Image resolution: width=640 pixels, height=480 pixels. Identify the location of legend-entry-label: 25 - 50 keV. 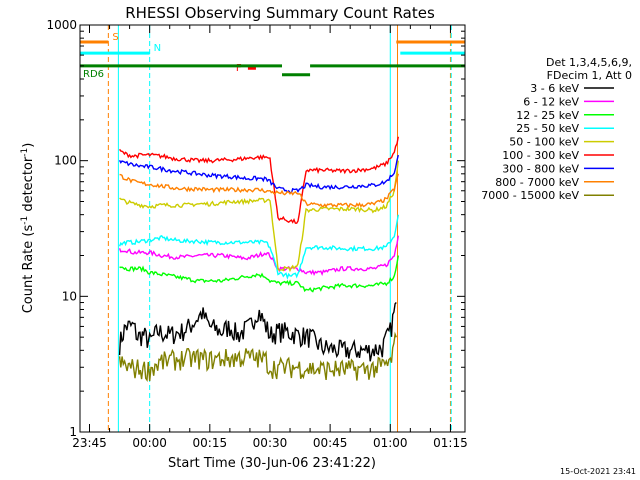
(547, 128).